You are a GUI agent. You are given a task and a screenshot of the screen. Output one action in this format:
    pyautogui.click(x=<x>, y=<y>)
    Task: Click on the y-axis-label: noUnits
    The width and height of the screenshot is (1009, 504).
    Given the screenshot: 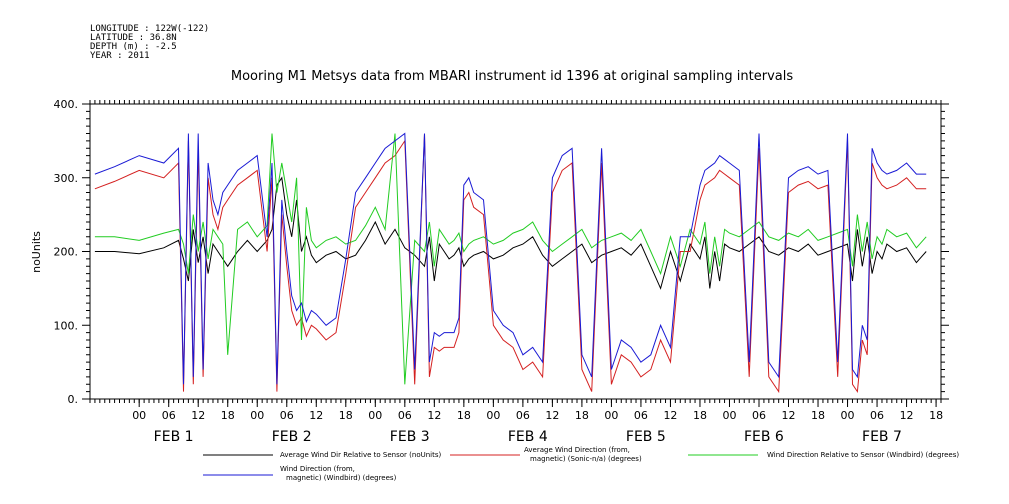 What is the action you would take?
    pyautogui.click(x=36, y=252)
    